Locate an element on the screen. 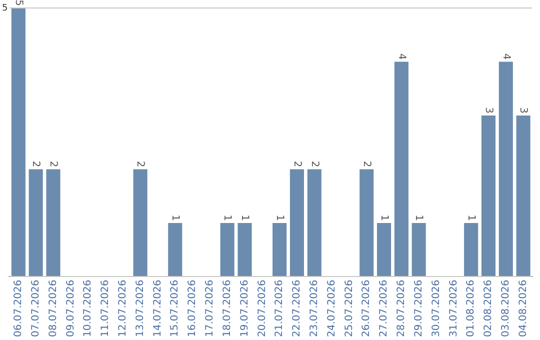 The image size is (540, 340). x-tick-label: 16.07.2026 is located at coordinates (192, 309).